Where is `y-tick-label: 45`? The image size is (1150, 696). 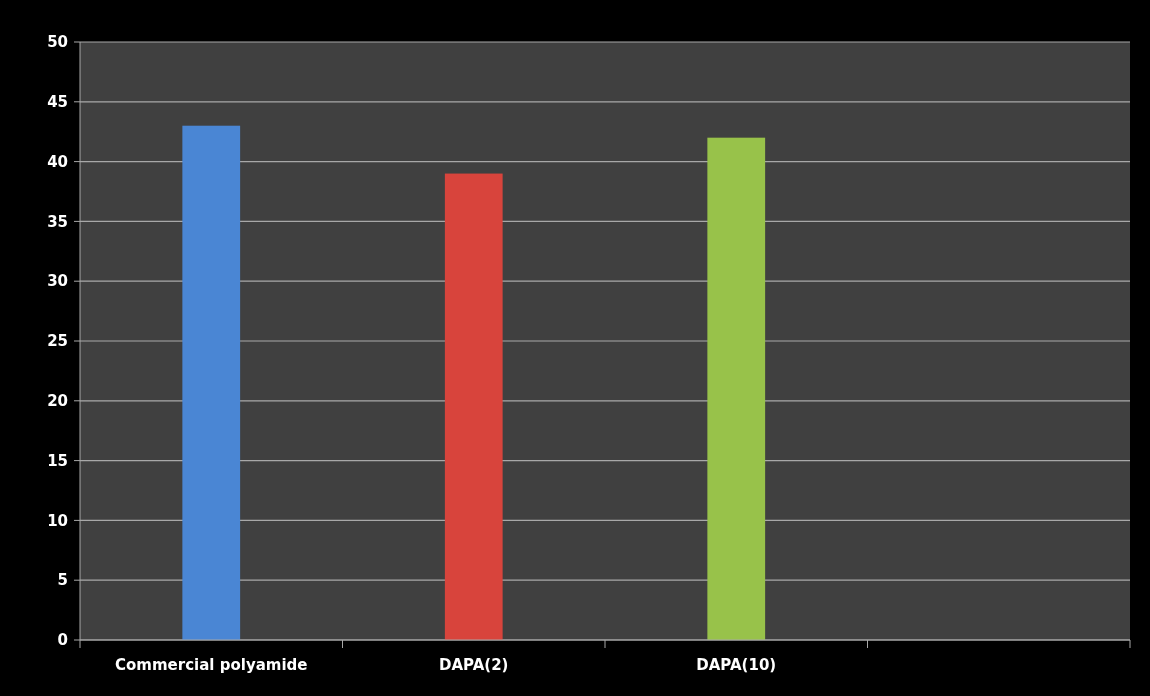
y-tick-label: 45 is located at coordinates (57, 102).